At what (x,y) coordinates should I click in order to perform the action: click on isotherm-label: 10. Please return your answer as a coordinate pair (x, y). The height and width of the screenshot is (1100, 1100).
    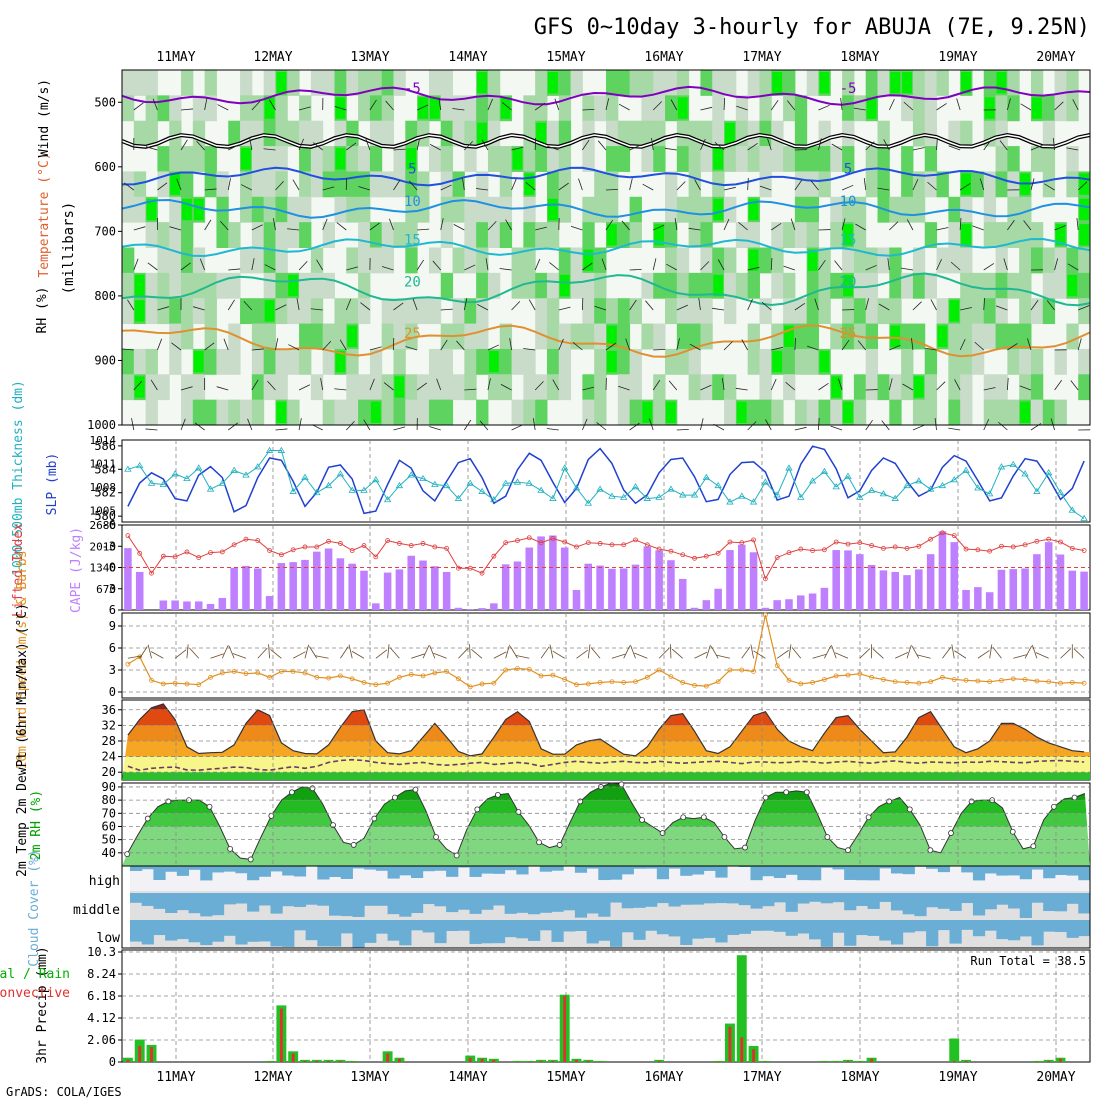
    Looking at the image, I should click on (848, 202).